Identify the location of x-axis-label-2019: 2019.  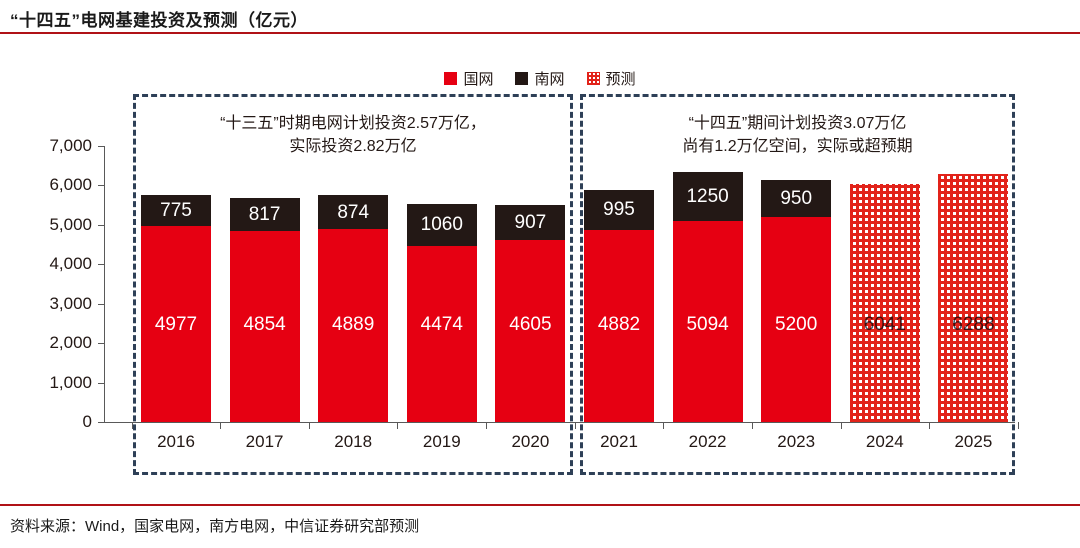
(441, 441).